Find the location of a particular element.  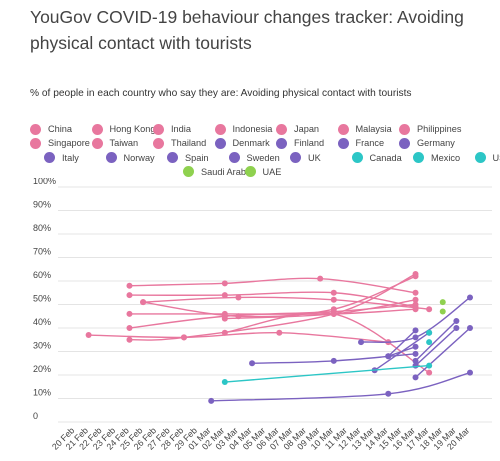

legend-item-japan: Japan is located at coordinates (297, 129).